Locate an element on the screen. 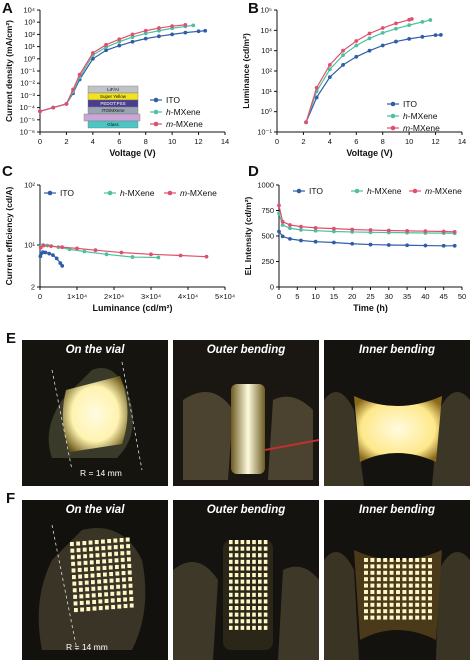 The image size is (474, 662). photo-title: Outer bending is located at coordinates (246, 350).